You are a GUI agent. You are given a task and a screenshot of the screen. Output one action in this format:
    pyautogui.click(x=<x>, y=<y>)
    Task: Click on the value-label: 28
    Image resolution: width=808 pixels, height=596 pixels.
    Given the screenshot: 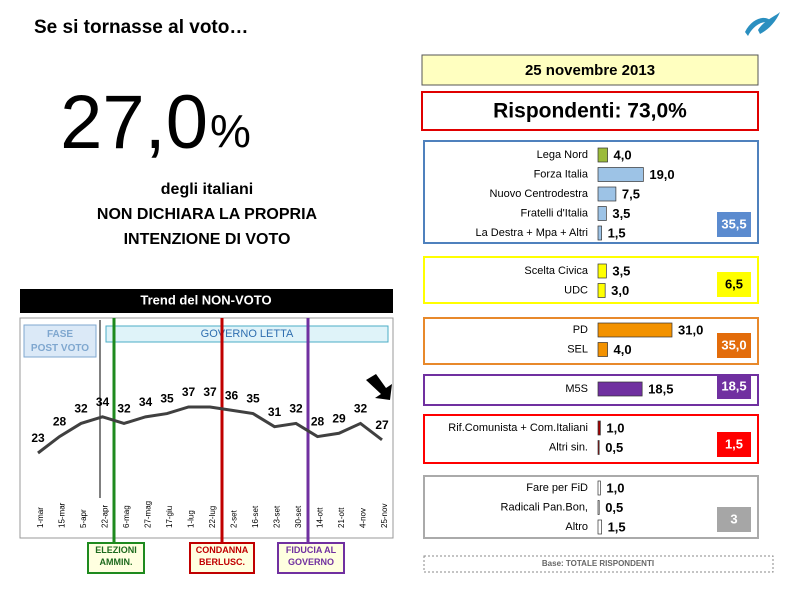 What is the action you would take?
    pyautogui.click(x=60, y=422)
    